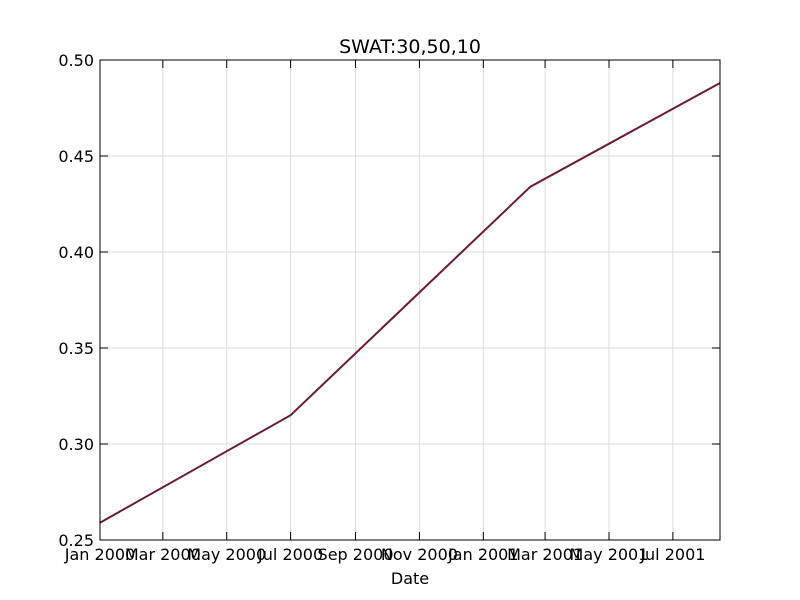 This screenshot has height=600, width=800. Describe the element at coordinates (545, 554) in the screenshot. I see `x-tick-label: Mar 2001` at that location.